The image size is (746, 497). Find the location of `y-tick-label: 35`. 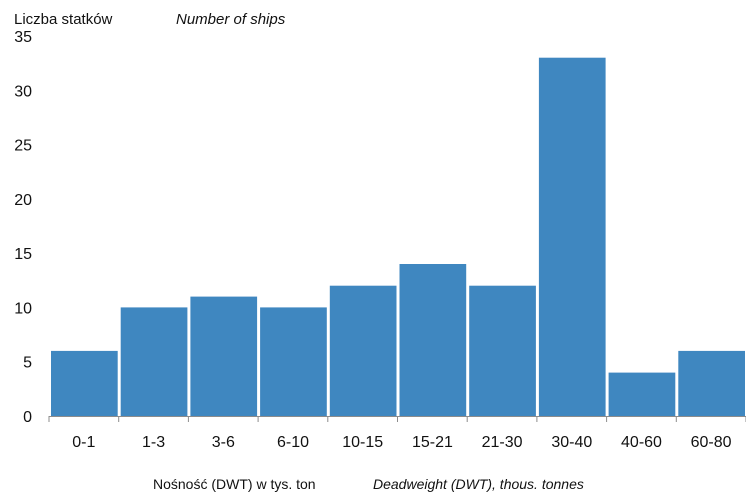

y-tick-label: 35 is located at coordinates (23, 37).